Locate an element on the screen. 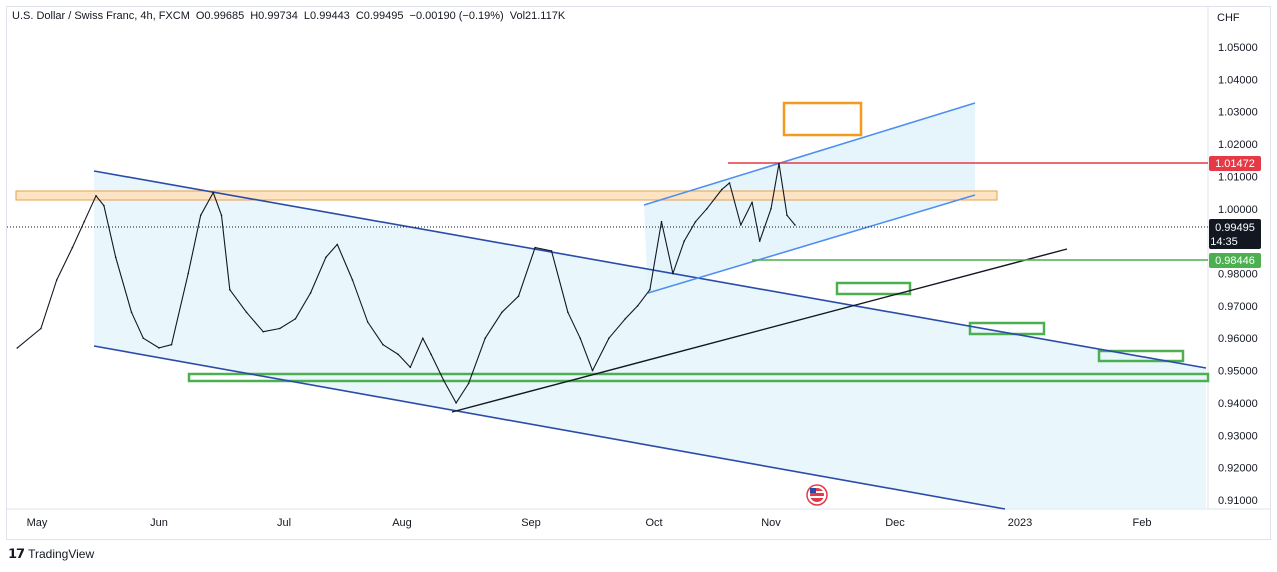  resistance-price-tag: 1.01472 is located at coordinates (1235, 163).